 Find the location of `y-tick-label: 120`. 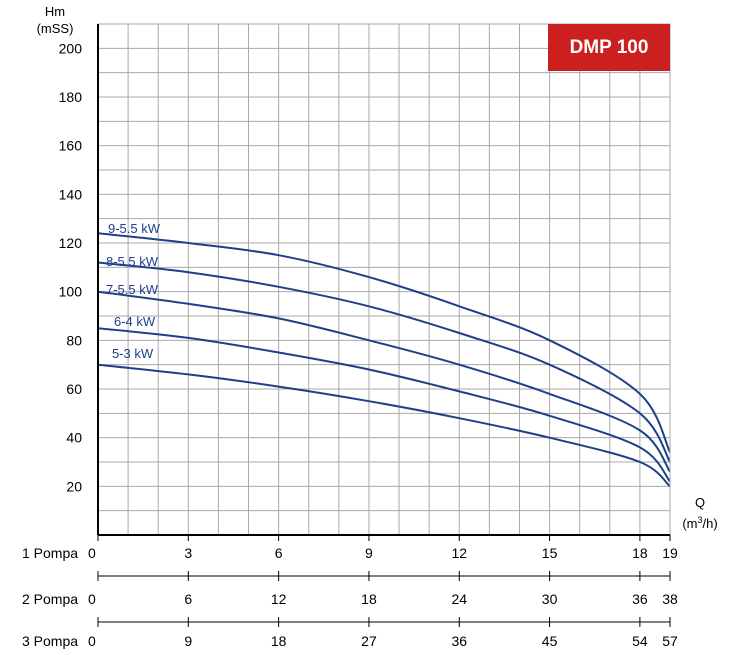

y-tick-label: 120 is located at coordinates (71, 243).